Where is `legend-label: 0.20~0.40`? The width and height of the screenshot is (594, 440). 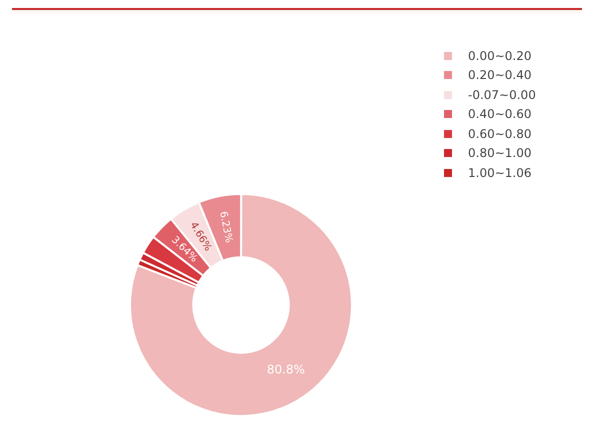
legend-label: 0.20~0.40 is located at coordinates (500, 75).